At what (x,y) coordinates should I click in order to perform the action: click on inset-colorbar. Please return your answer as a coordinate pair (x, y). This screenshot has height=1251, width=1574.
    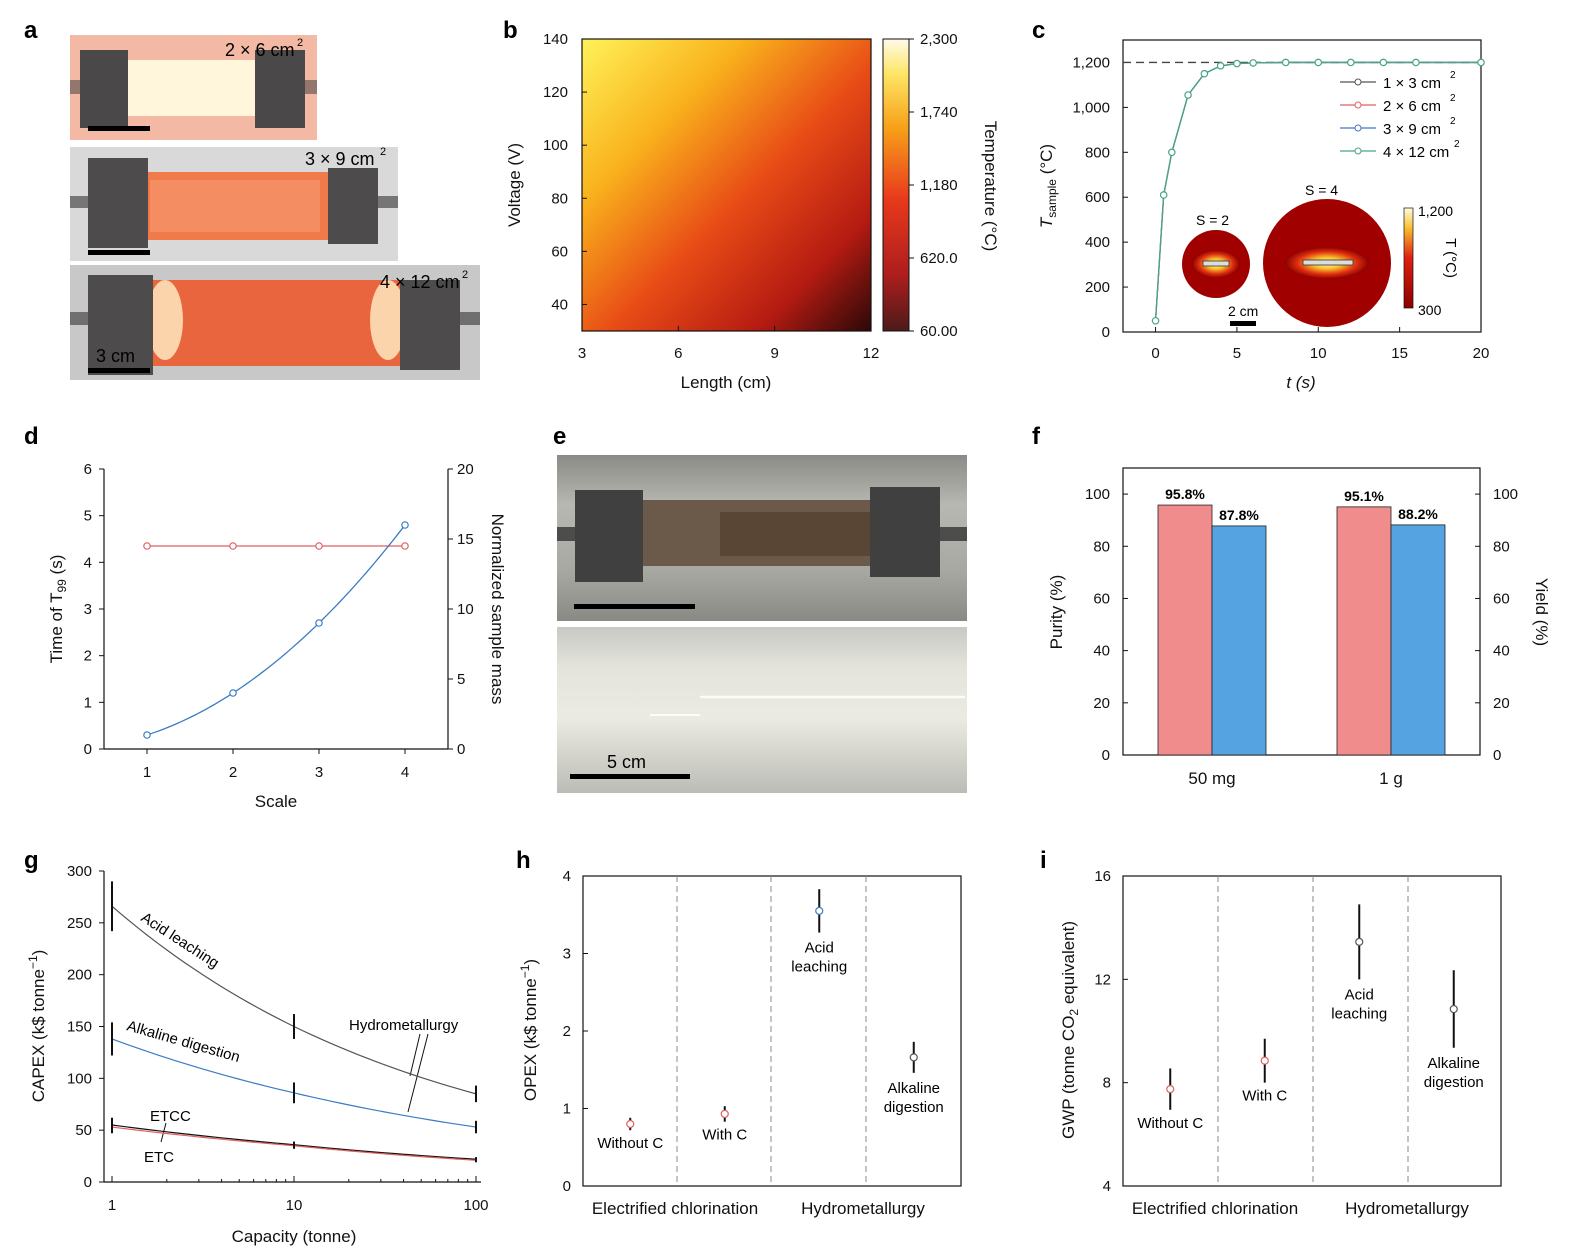
    Looking at the image, I should click on (1408, 258).